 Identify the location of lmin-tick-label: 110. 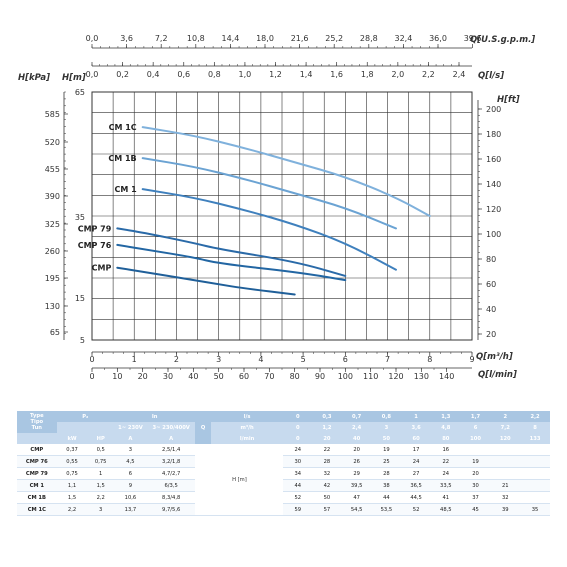
(370, 376).